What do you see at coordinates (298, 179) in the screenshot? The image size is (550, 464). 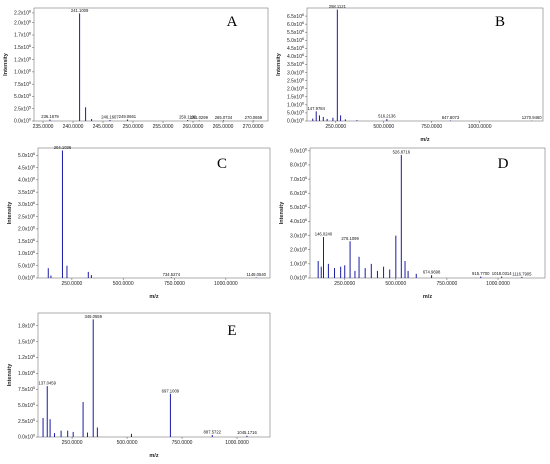 I see `y-tick-label: 7.0x10⁶` at bounding box center [298, 179].